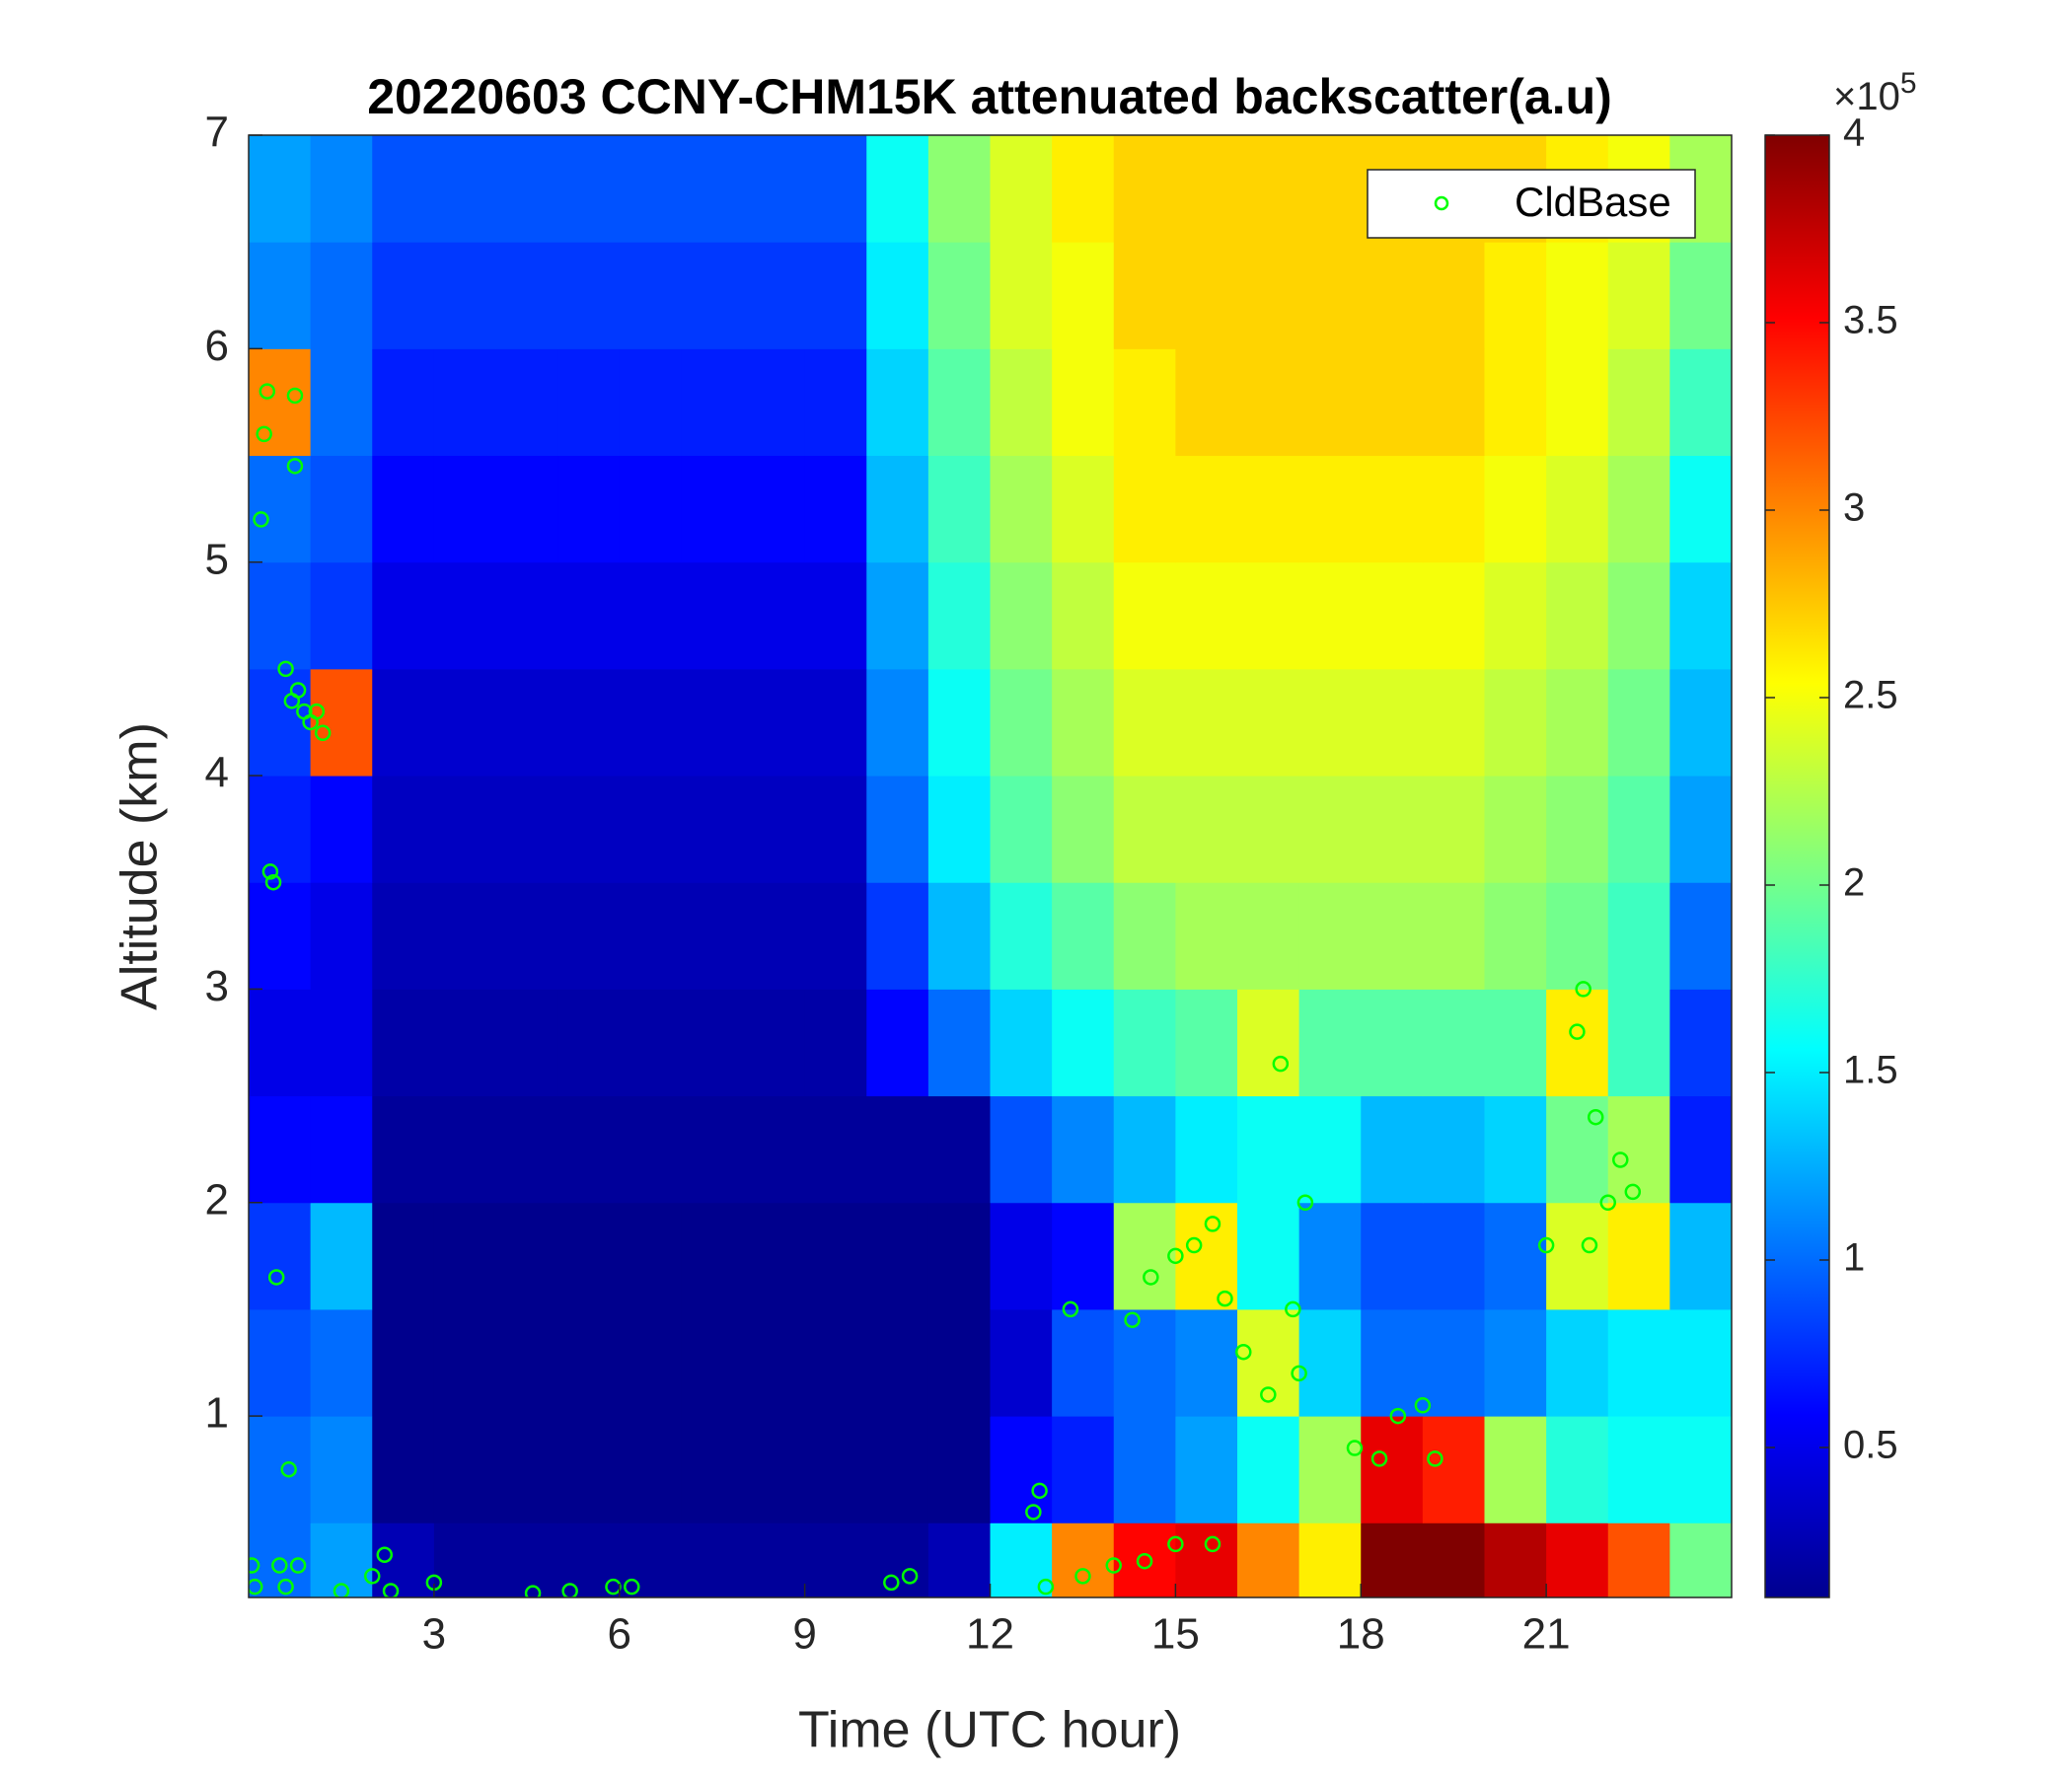  Describe the element at coordinates (1854, 133) in the screenshot. I see `colorbar-tick-label: 4` at that location.